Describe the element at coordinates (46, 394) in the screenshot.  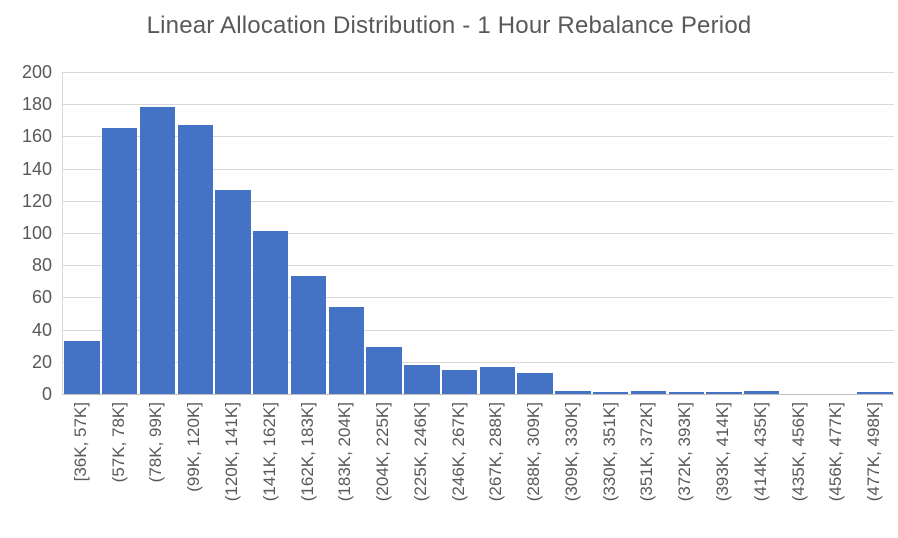
I see `y-tick-label: 0` at that location.